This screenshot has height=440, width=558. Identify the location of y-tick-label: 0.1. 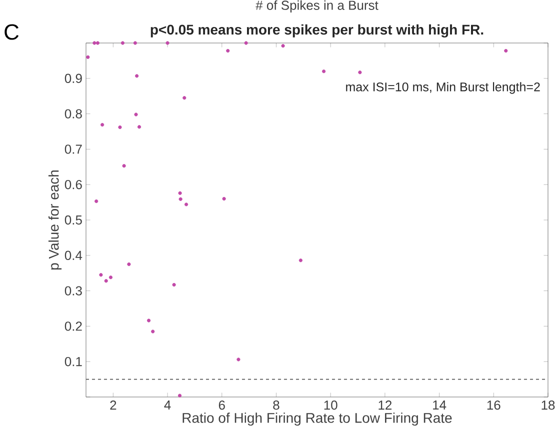
(73, 361).